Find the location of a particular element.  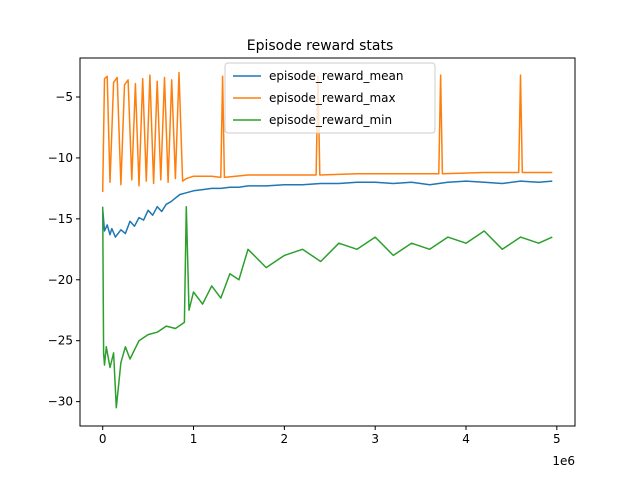

x-tick-label: 1 is located at coordinates (194, 439).